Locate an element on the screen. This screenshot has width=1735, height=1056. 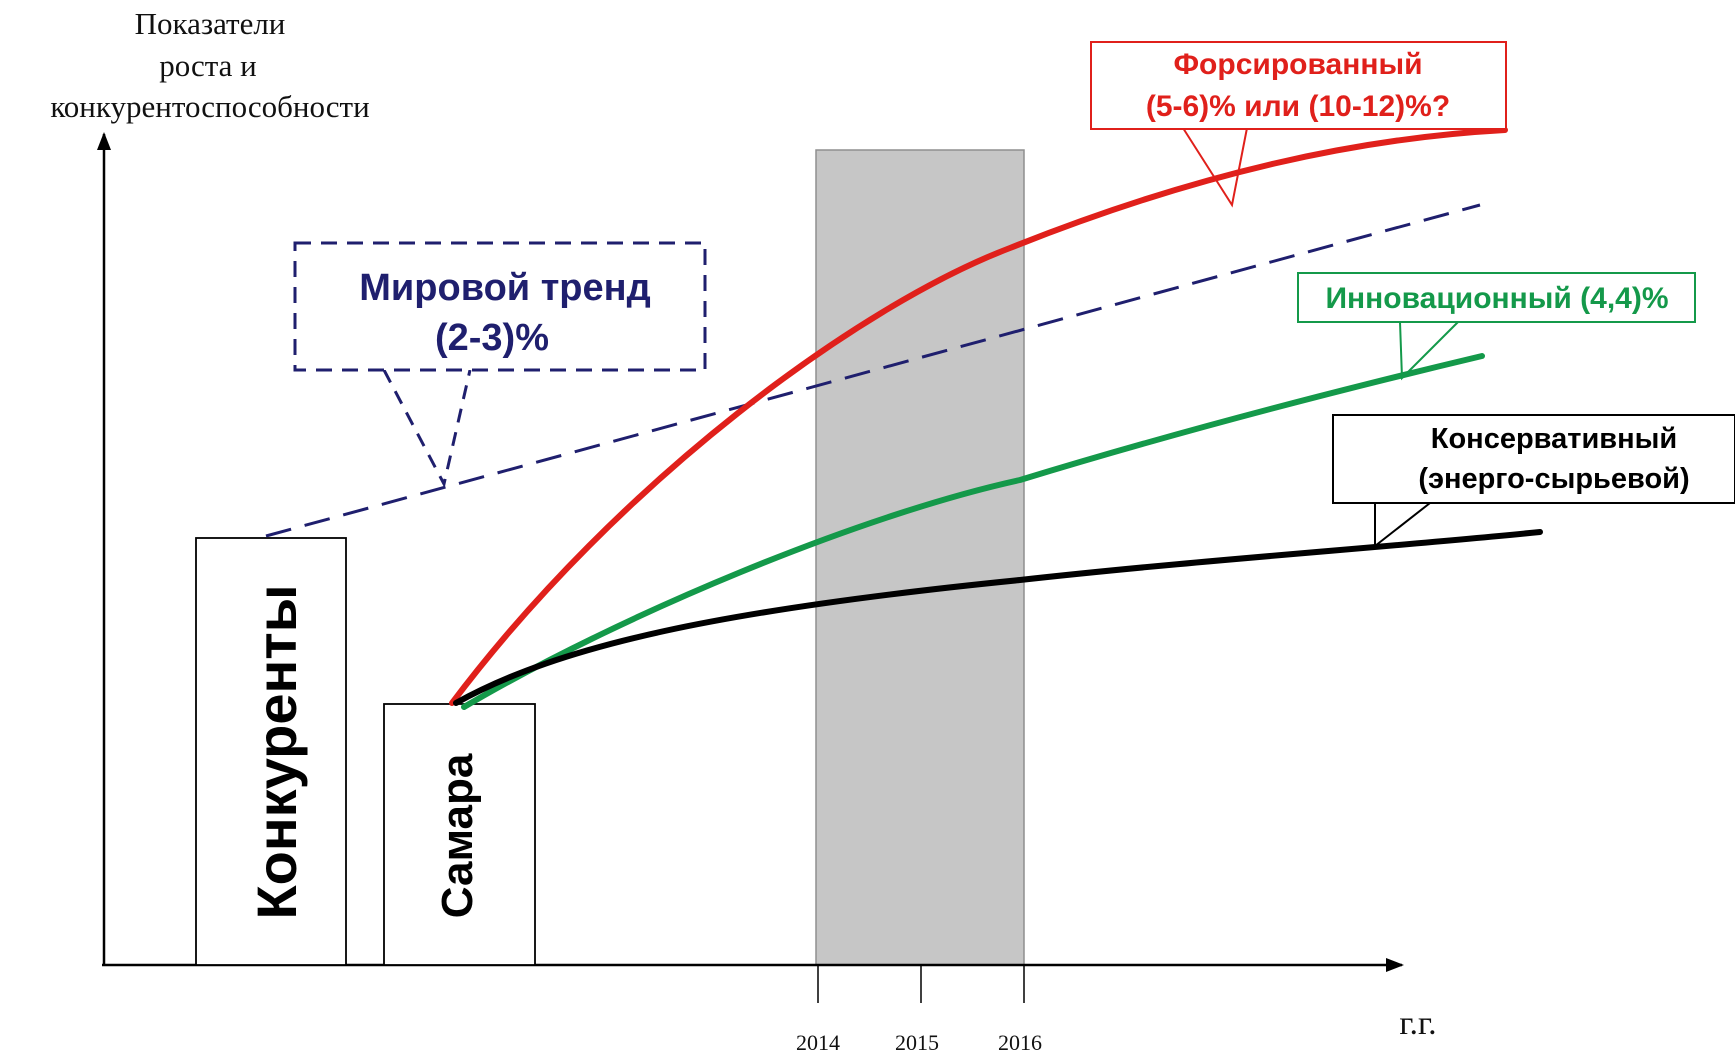
series-innovation-label-line-1: Инновационный (4,4)% is located at coordinates (1496, 298).